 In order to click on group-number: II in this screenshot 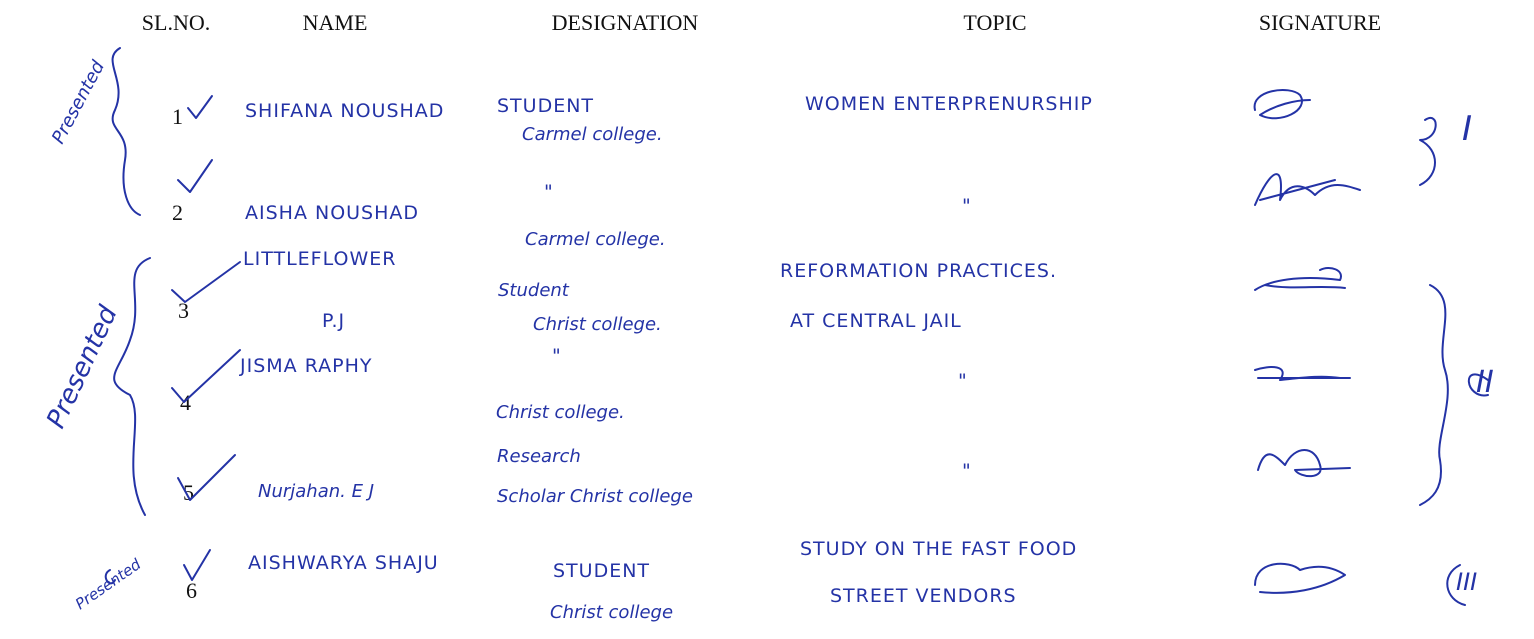, I will do `click(1485, 382)`.